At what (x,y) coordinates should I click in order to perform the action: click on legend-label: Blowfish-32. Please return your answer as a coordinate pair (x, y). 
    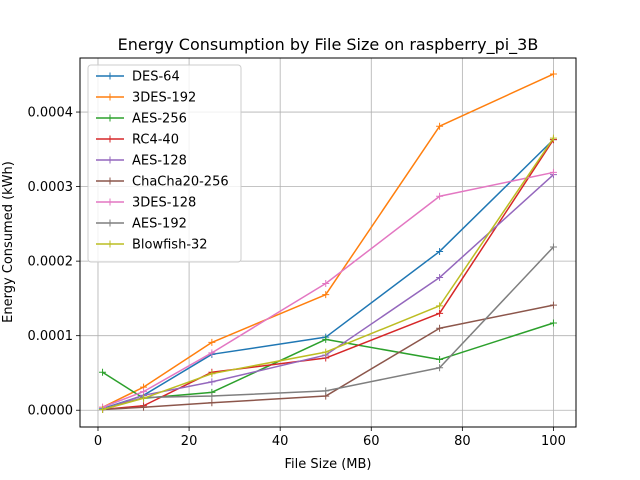
    Looking at the image, I should click on (170, 245).